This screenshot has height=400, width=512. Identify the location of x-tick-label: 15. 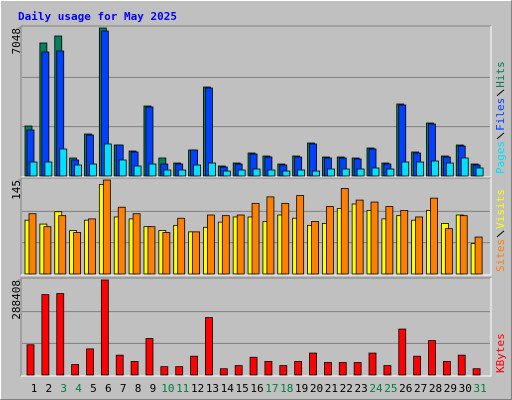
(242, 388).